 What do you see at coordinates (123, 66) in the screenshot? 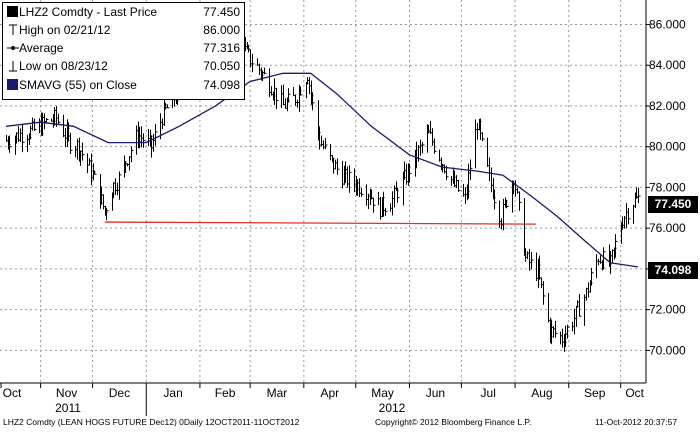
I see `legend-row-low: Low on 08/23/12 70.050` at bounding box center [123, 66].